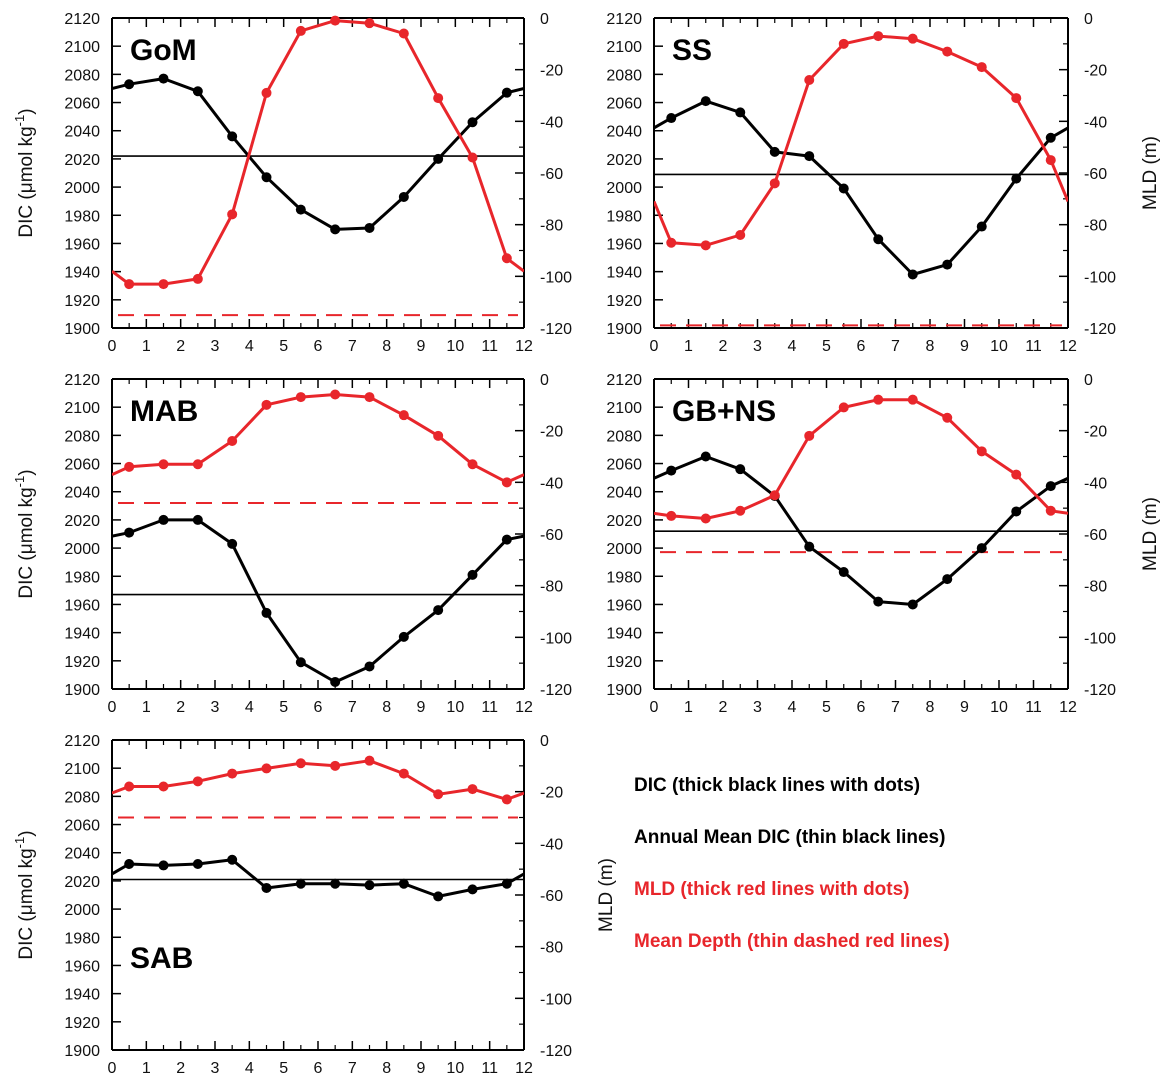 Image resolution: width=1168 pixels, height=1081 pixels. What do you see at coordinates (624, 244) in the screenshot?
I see `y-tick-label-left: 1960` at bounding box center [624, 244].